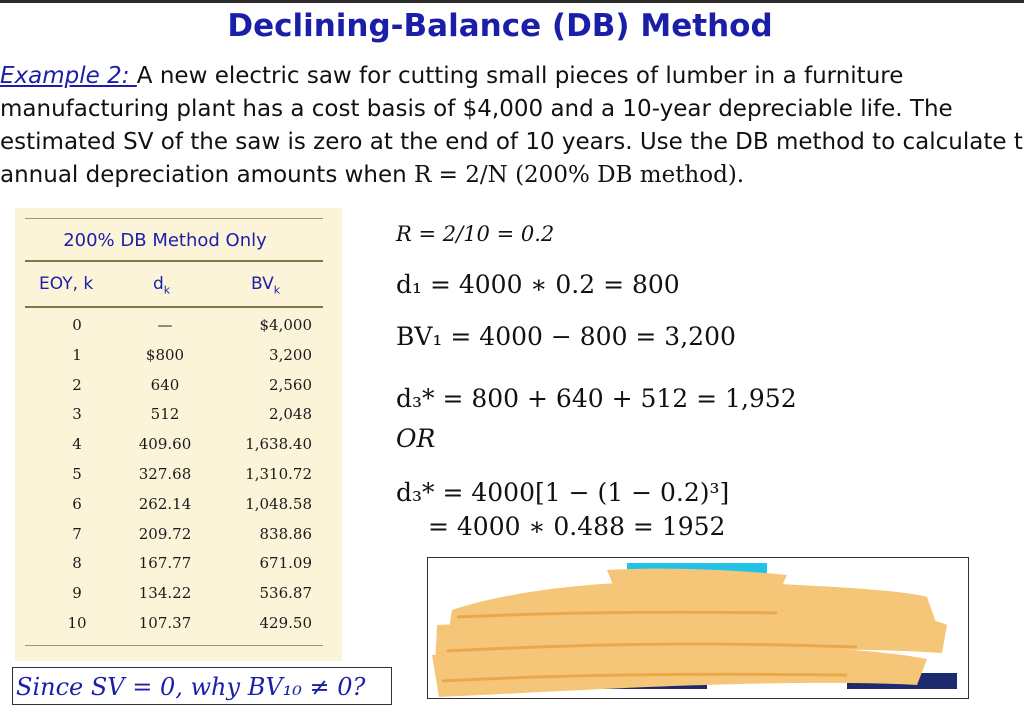 This screenshot has height=712, width=1024. Describe the element at coordinates (286, 325) in the screenshot. I see `cell-bvk: $4,000` at that location.